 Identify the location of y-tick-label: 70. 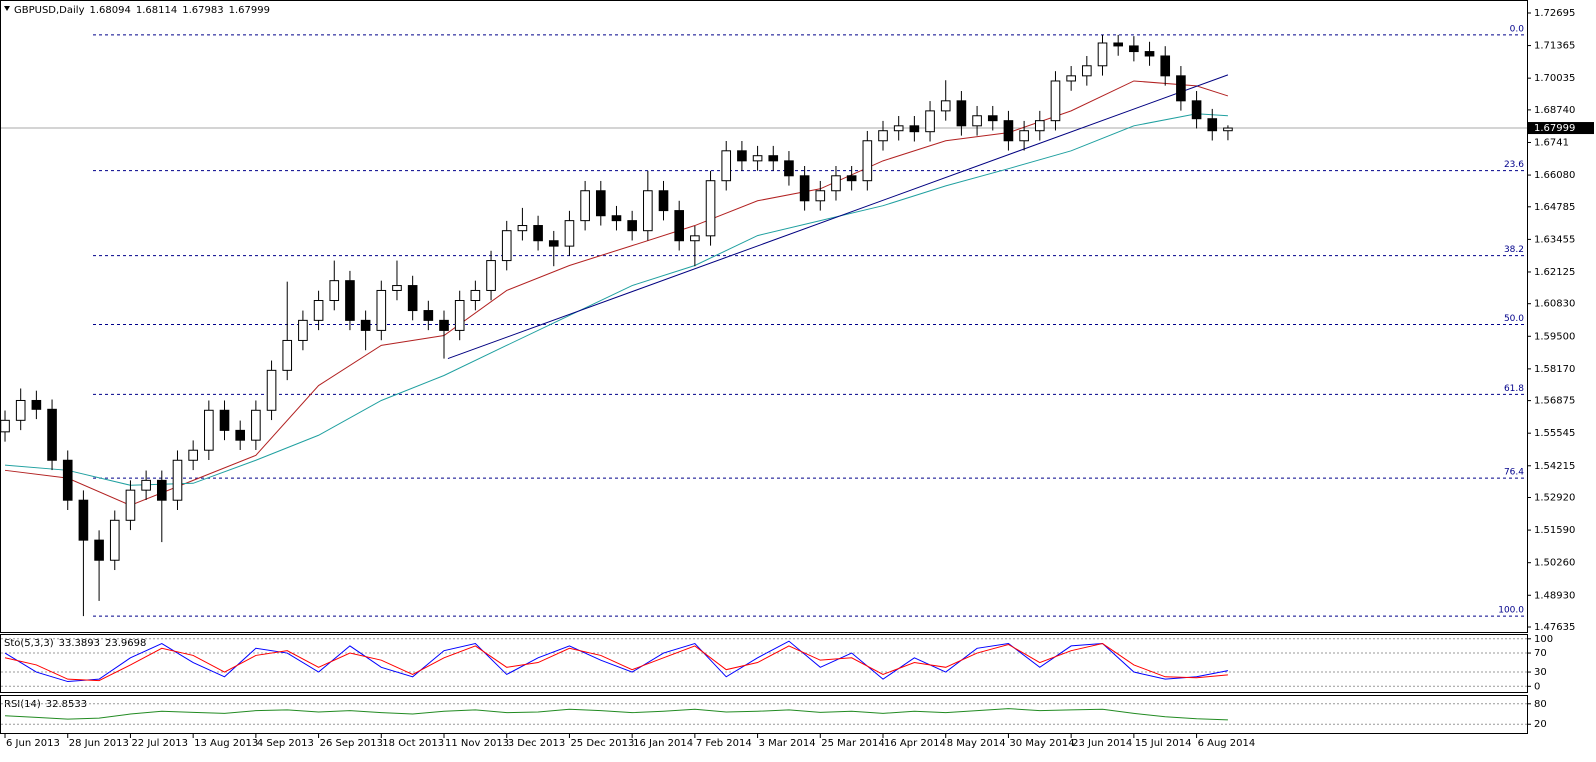
(1540, 653).